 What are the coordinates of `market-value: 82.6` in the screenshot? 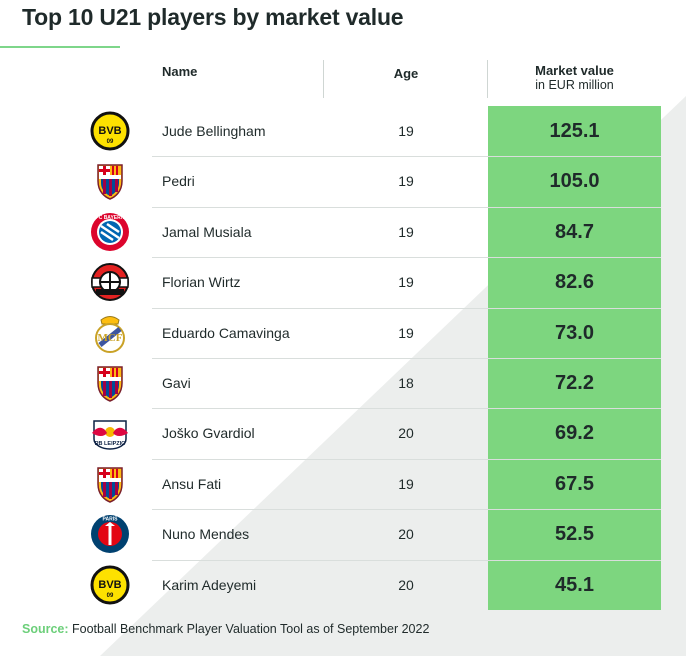 It's located at (574, 282).